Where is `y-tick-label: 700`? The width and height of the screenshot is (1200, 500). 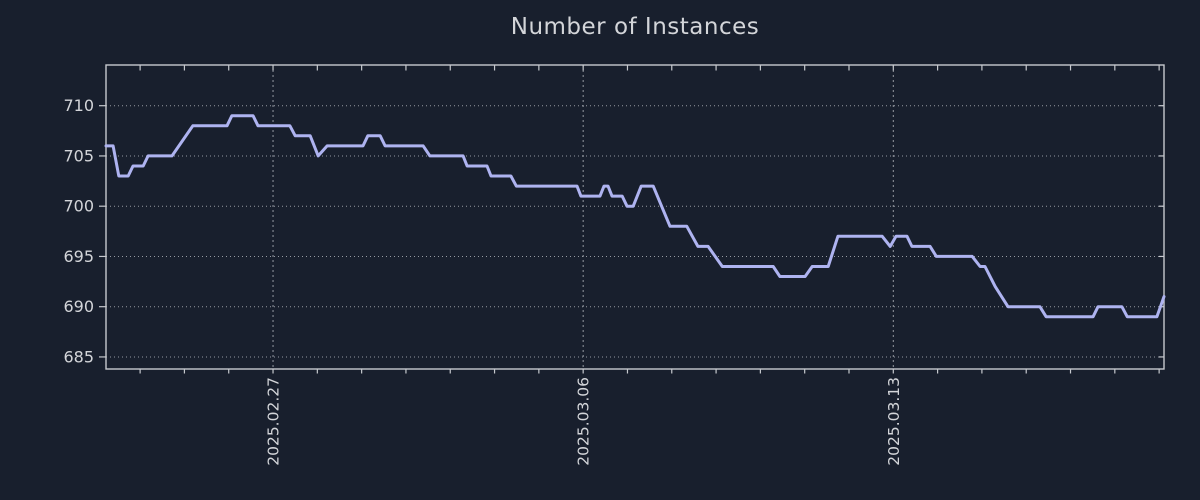
y-tick-label: 700 is located at coordinates (78, 206).